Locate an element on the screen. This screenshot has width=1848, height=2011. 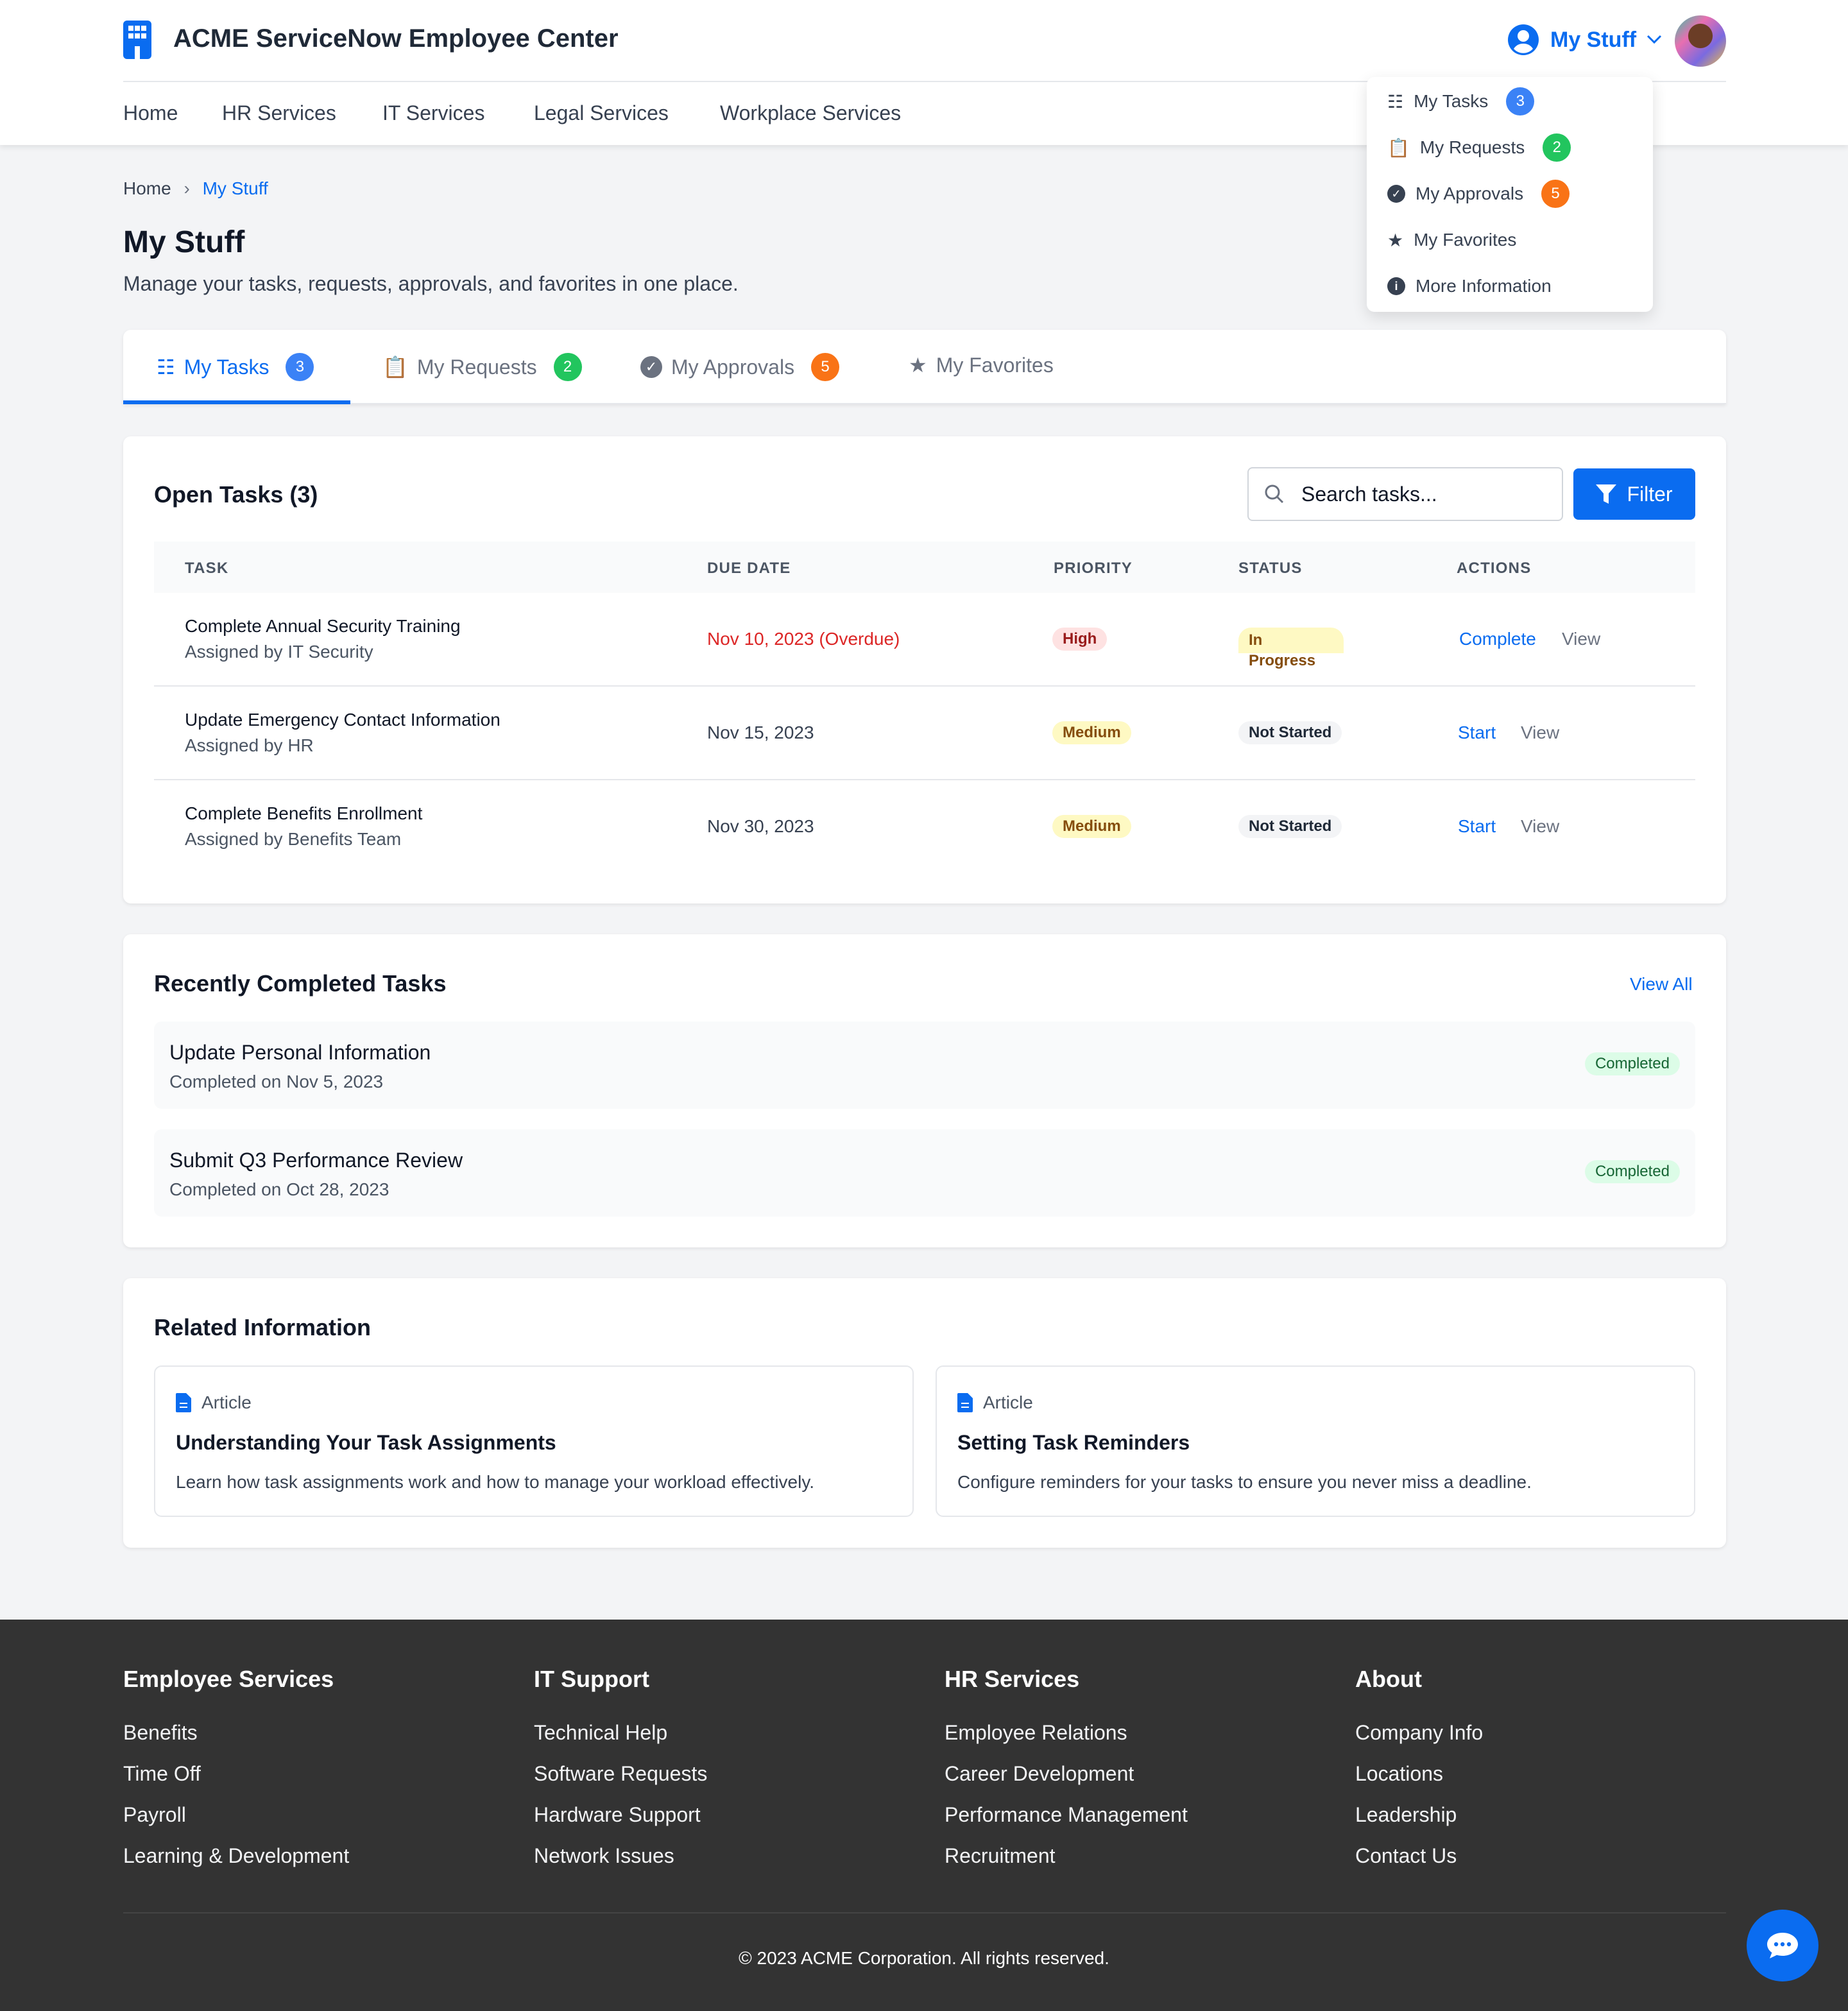
footer-link: Career Development is located at coordinates (1039, 1774).